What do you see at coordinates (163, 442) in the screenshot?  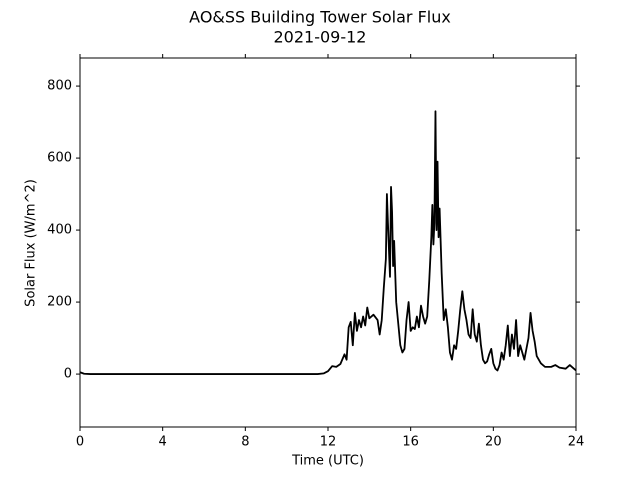 I see `x-tick-label: 4` at bounding box center [163, 442].